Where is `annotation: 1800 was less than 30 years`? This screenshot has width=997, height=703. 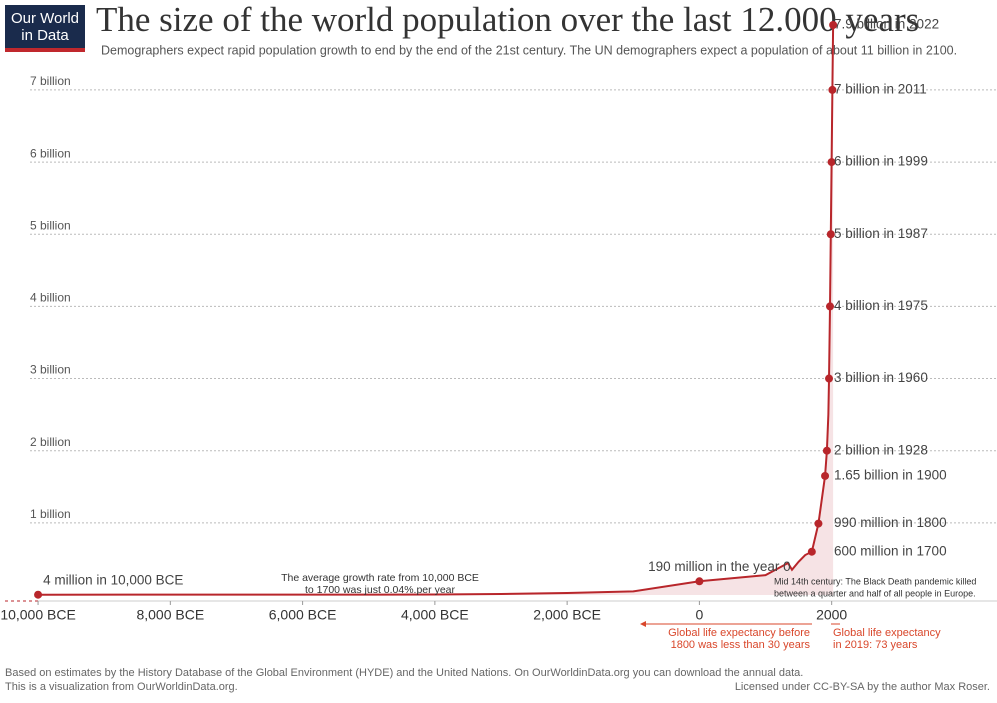
annotation: 1800 was less than 30 years is located at coordinates (741, 645).